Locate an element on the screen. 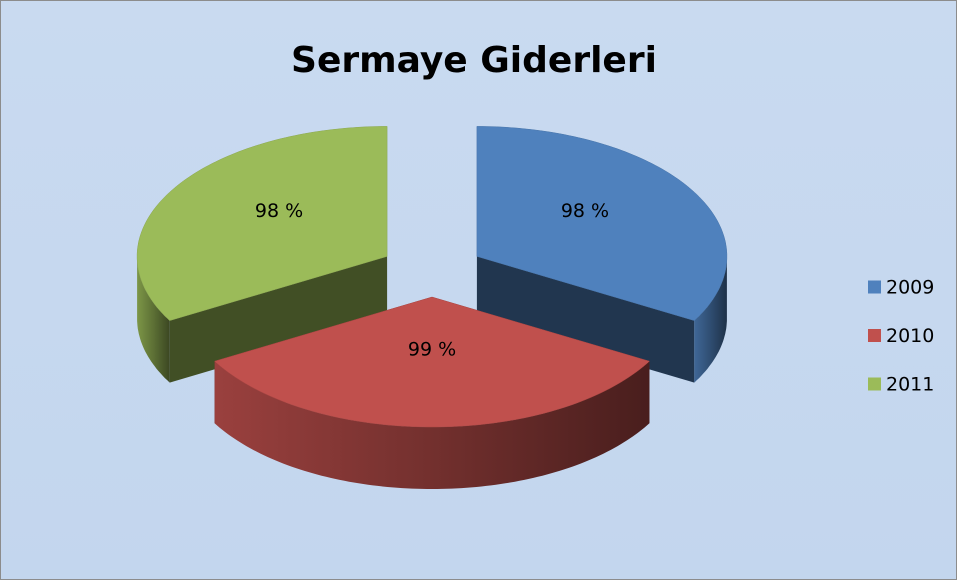 This screenshot has width=958, height=581. legend-label: 2011 is located at coordinates (910, 385).